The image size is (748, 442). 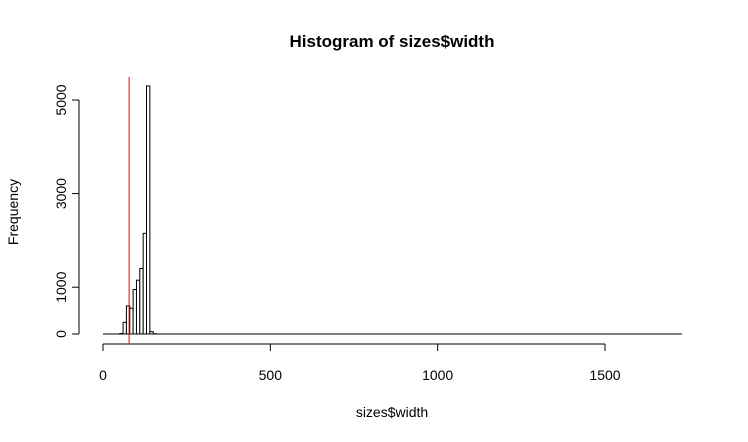 What do you see at coordinates (138, 210) in the screenshot?
I see `bars-group` at bounding box center [138, 210].